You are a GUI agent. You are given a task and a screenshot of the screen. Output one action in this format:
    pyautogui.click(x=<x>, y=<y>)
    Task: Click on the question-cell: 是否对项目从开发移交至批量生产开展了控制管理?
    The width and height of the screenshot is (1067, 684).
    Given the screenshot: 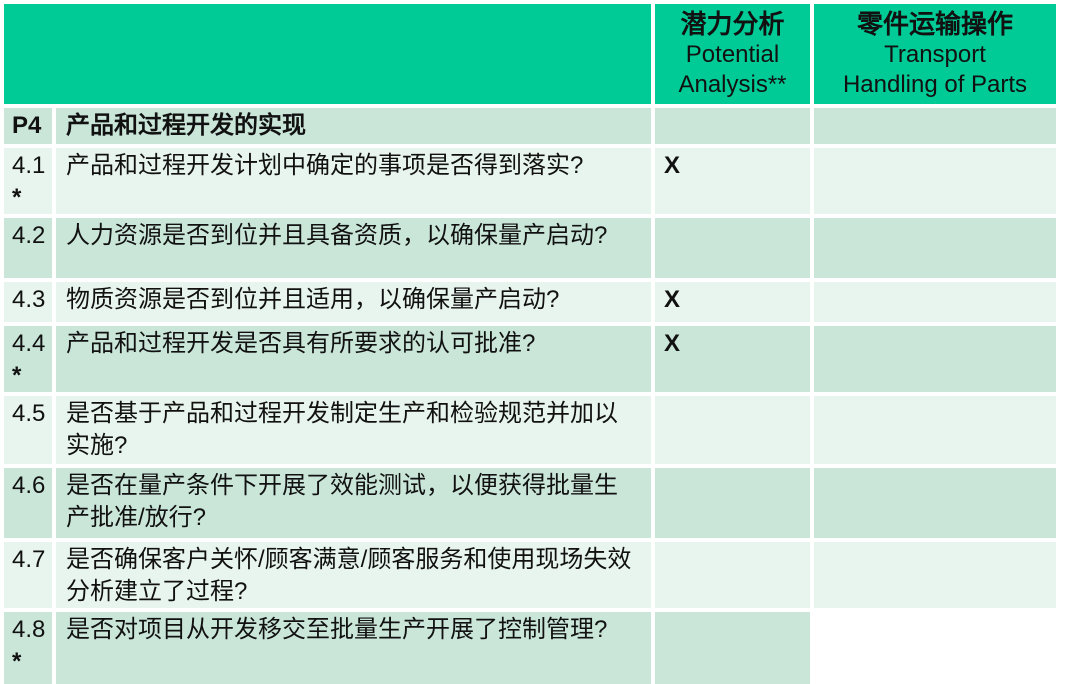 What is the action you would take?
    pyautogui.click(x=353, y=648)
    